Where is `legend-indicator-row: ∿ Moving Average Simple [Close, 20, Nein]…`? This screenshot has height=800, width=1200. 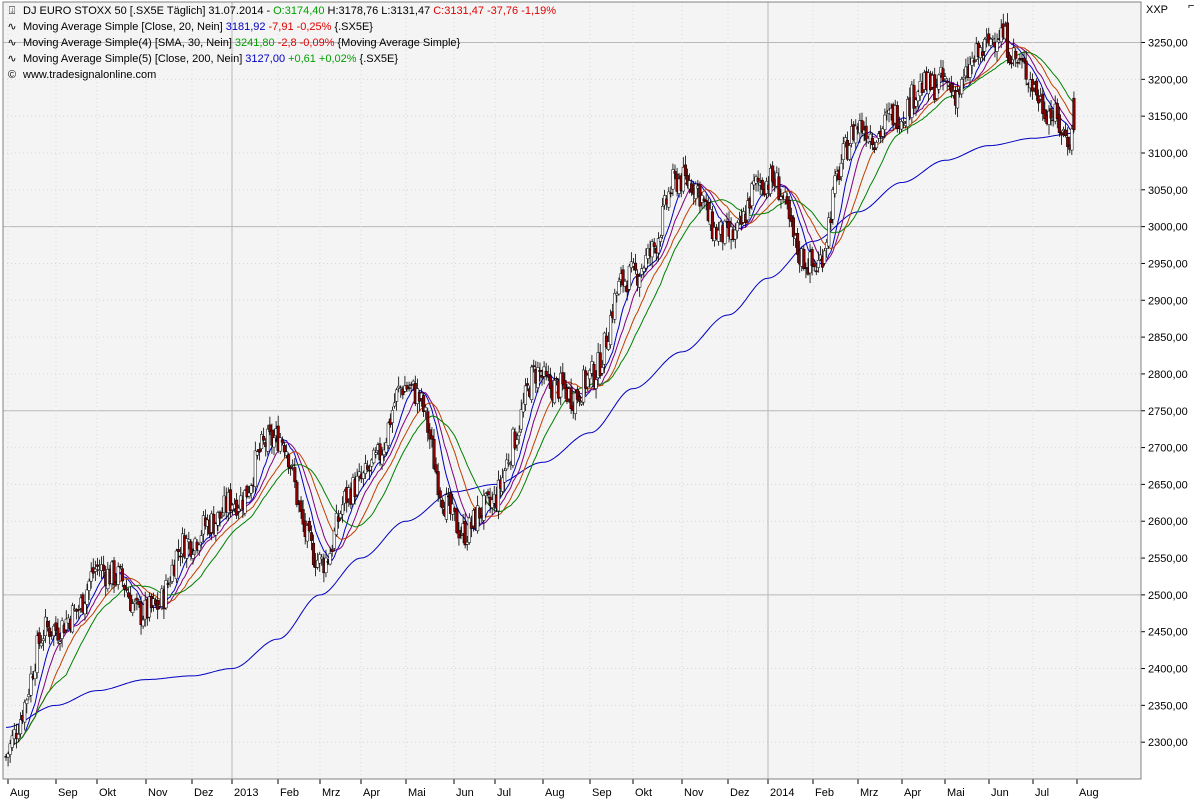
legend-indicator-row: ∿ Moving Average Simple [Close, 20, Nein]… is located at coordinates (281, 27).